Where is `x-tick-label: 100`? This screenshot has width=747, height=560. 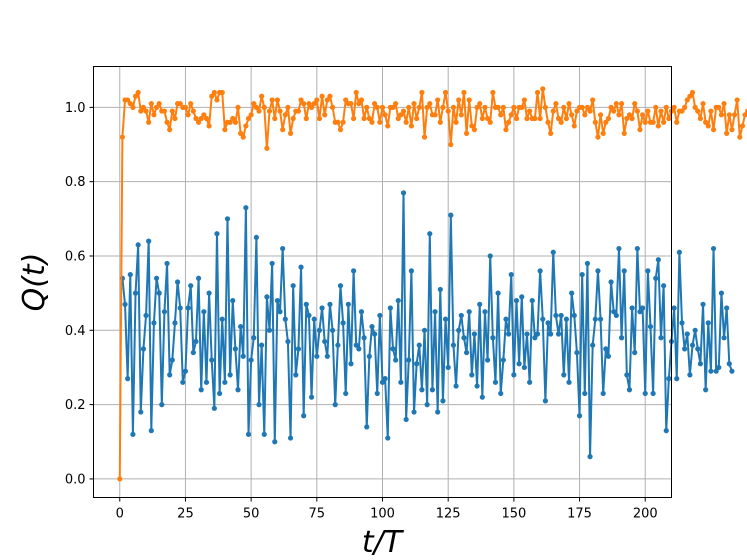
x-tick-label: 100 is located at coordinates (382, 514).